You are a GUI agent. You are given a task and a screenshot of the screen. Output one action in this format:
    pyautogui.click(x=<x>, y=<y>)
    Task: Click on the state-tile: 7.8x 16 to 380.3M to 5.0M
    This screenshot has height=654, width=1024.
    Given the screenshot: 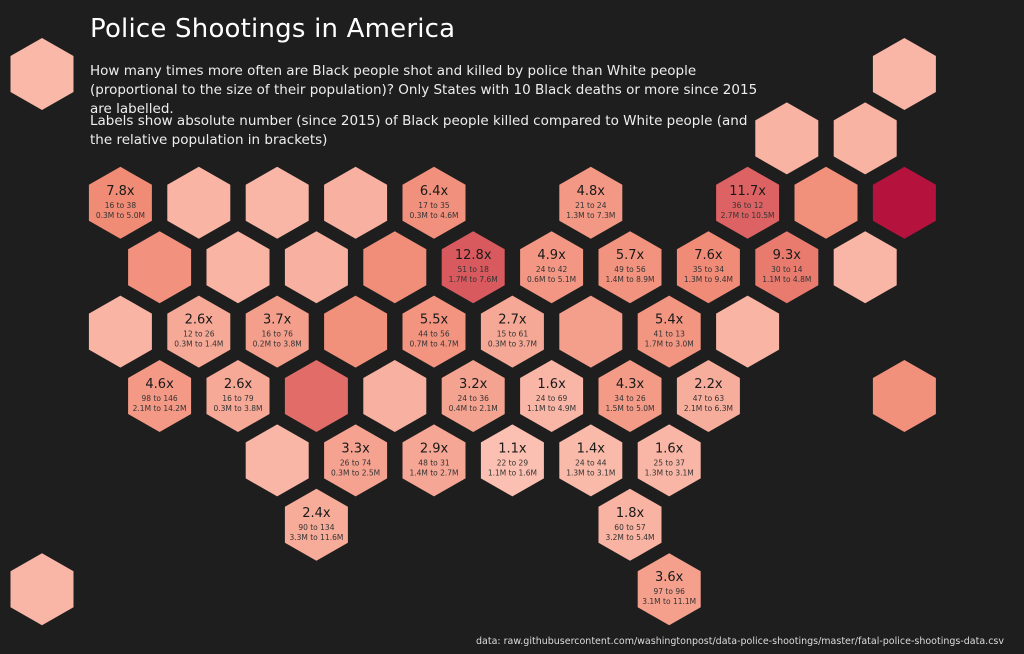 What is the action you would take?
    pyautogui.click(x=120, y=202)
    